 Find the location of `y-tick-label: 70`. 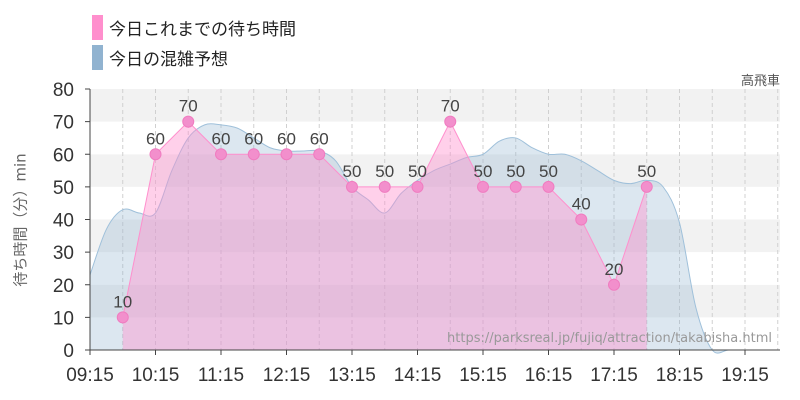

y-tick-label: 70 is located at coordinates (63, 123).